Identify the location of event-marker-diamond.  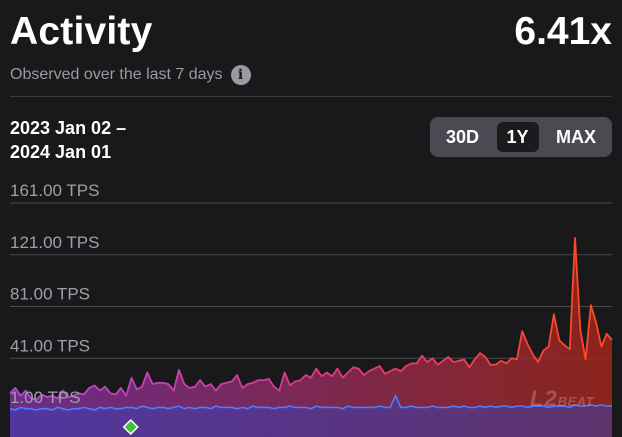
(130, 427).